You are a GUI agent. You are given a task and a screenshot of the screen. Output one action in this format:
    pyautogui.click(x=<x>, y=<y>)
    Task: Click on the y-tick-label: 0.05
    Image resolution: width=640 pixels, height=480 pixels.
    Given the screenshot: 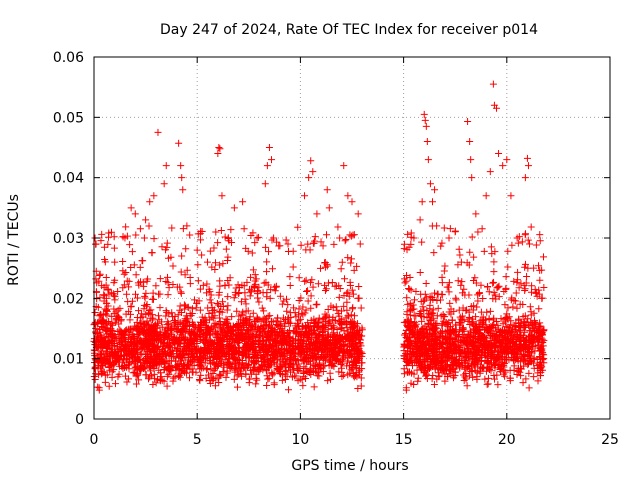 What is the action you would take?
    pyautogui.click(x=68, y=118)
    